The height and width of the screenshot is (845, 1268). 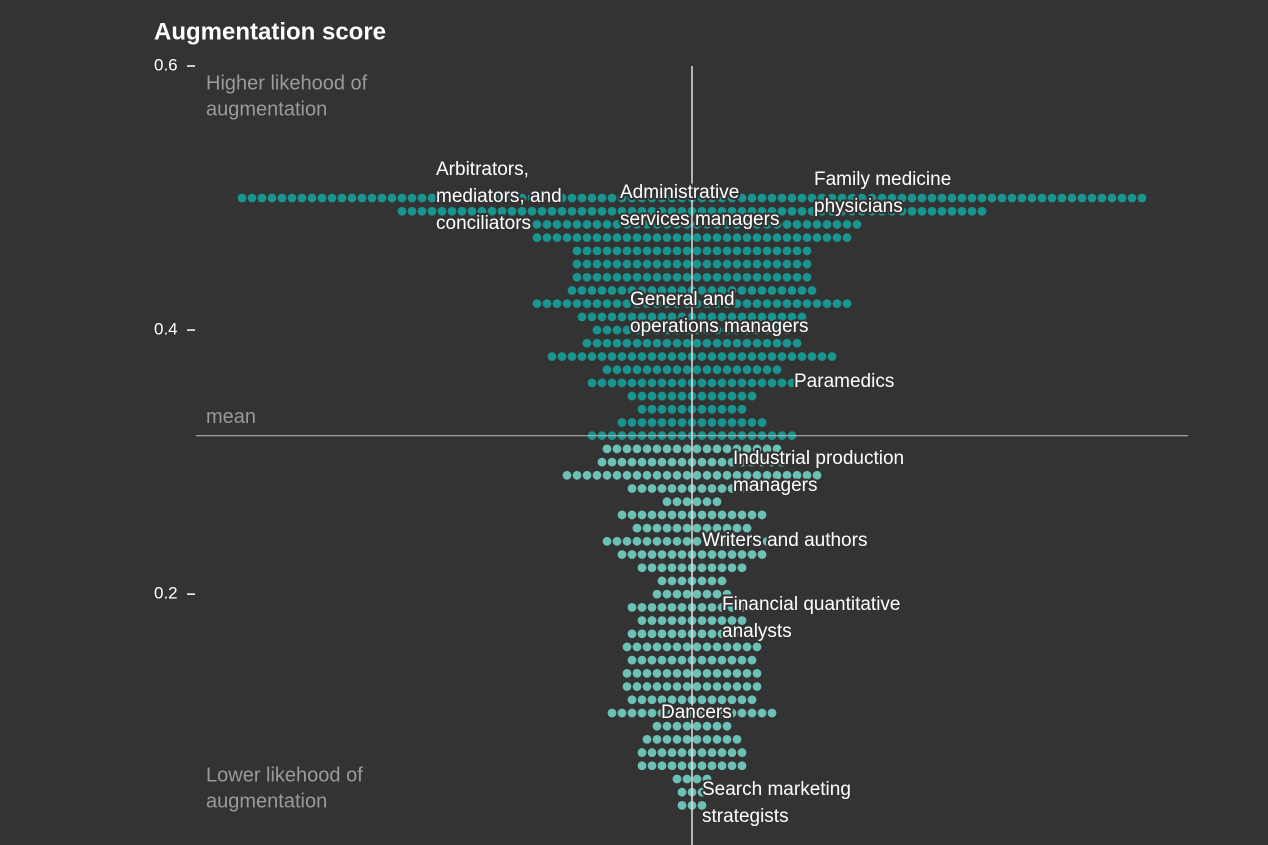 What do you see at coordinates (284, 775) in the screenshot?
I see `bottom-note: Lower likehood of` at bounding box center [284, 775].